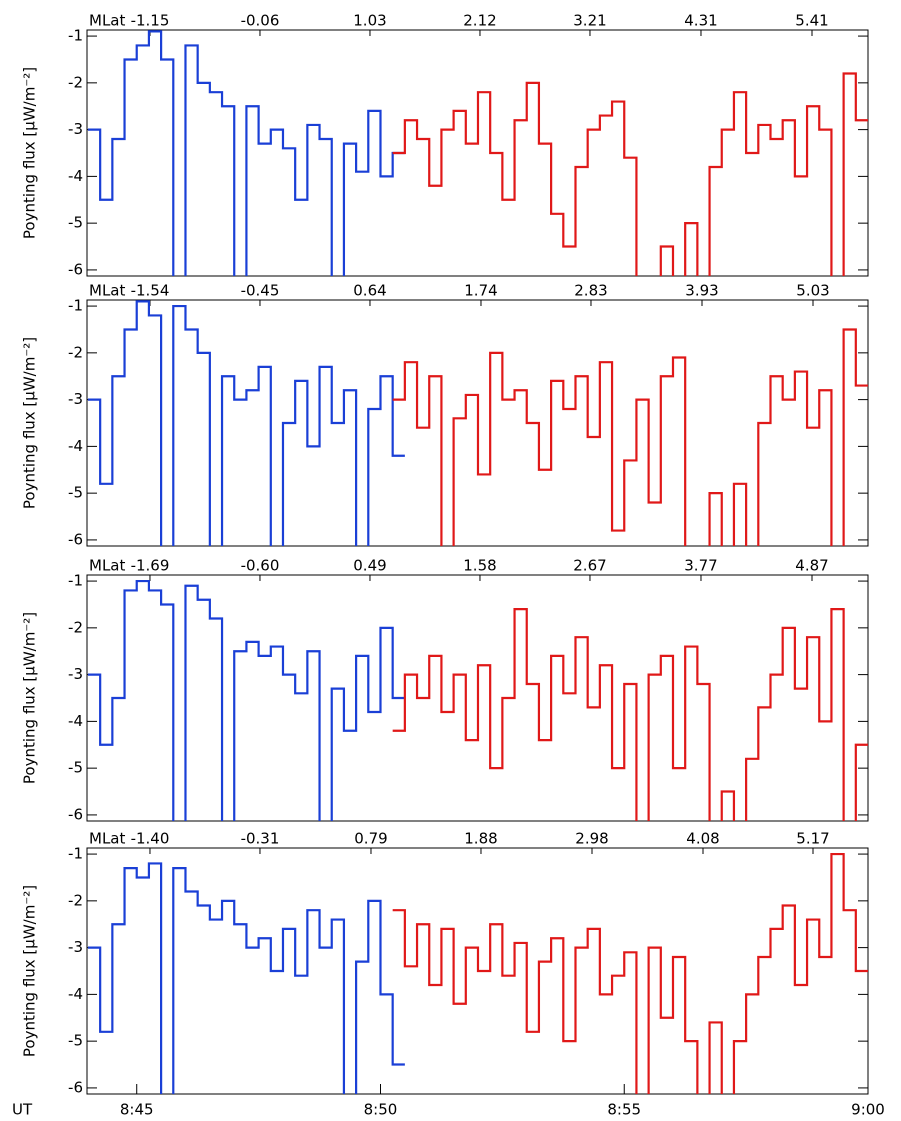 This screenshot has height=1121, width=901. What do you see at coordinates (260, 291) in the screenshot?
I see `x2-tick-label: -0.45` at bounding box center [260, 291].